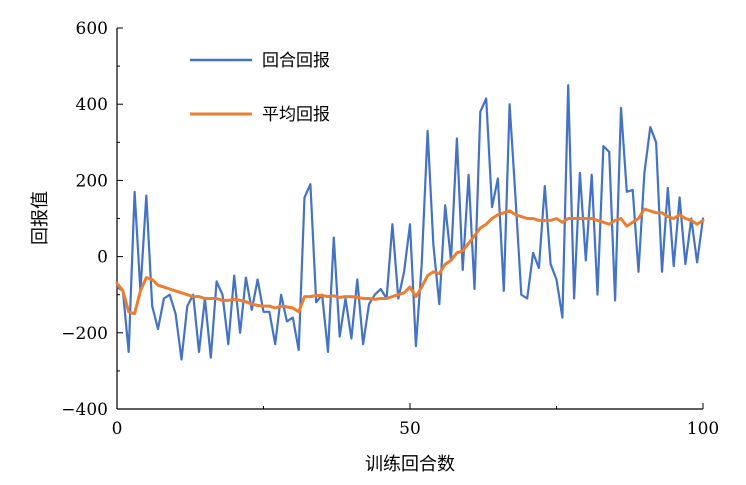 Image resolution: width=746 pixels, height=485 pixels. What do you see at coordinates (84, 410) in the screenshot?
I see `y-tick-label: −400` at bounding box center [84, 410].